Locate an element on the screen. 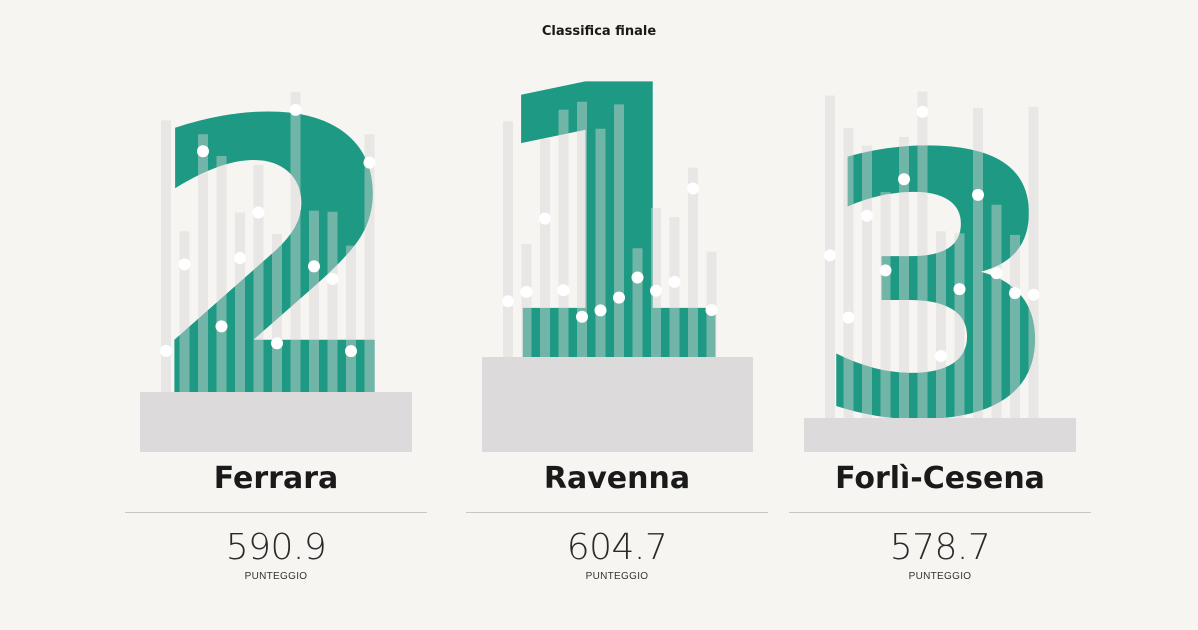 This screenshot has height=630, width=1198. score-value: 590.9 is located at coordinates (276, 547).